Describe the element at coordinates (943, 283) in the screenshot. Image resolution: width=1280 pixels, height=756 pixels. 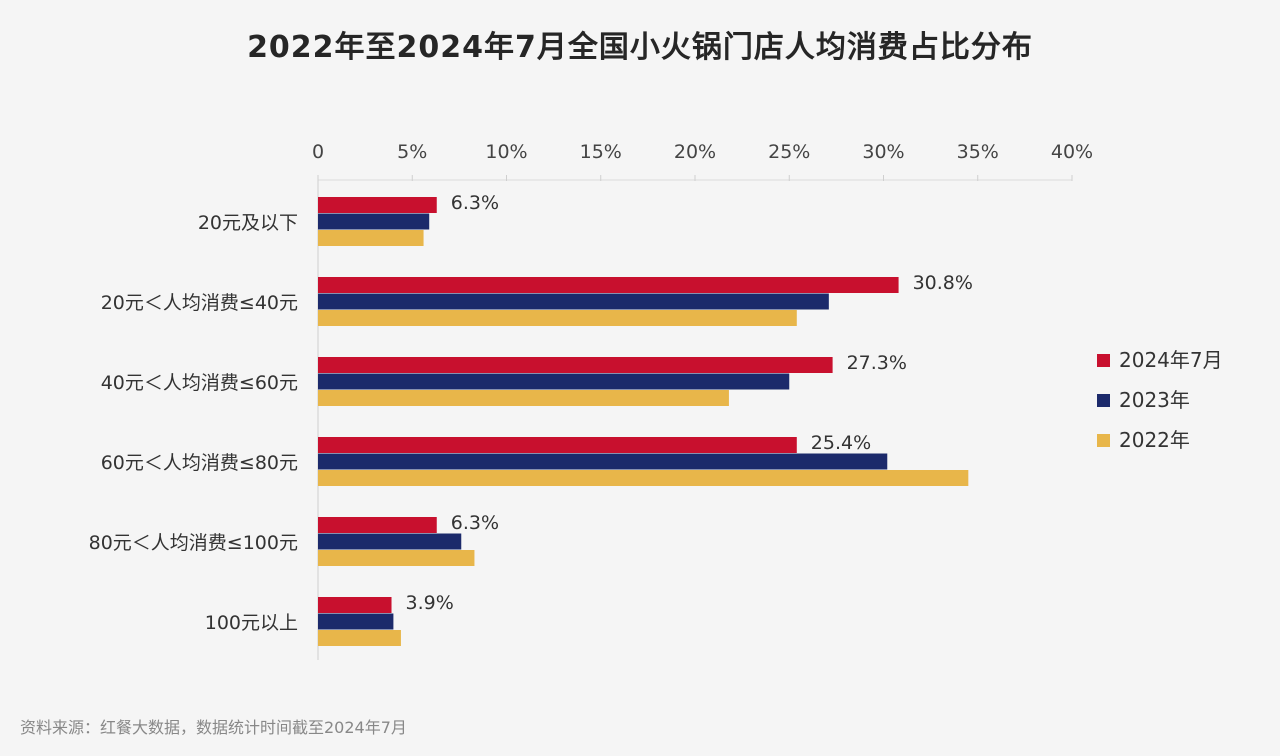
I see `data-label: 30.8%` at that location.